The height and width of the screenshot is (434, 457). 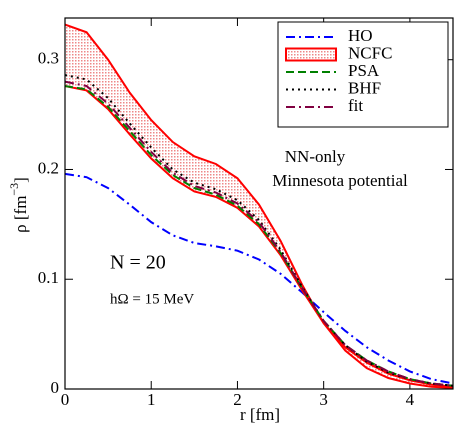 I want to click on y-tick-label: 0, so click(x=55, y=387).